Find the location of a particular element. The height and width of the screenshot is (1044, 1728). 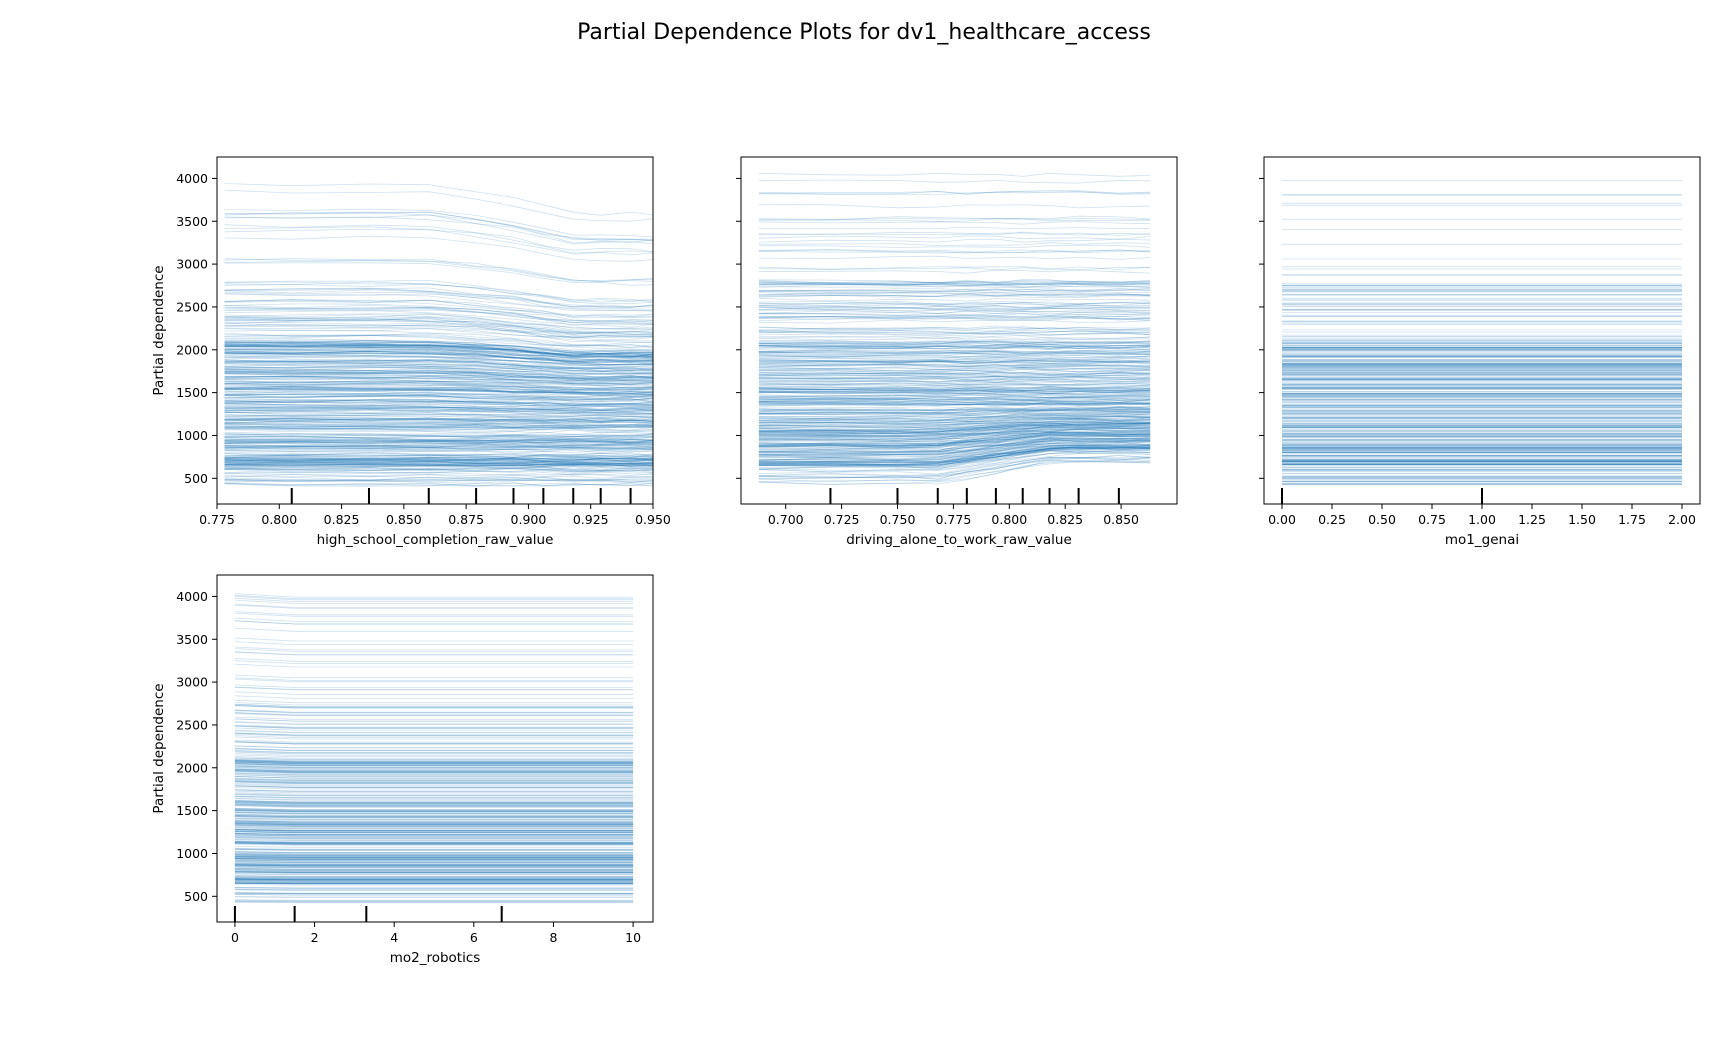

x-tick-label: 10 is located at coordinates (633, 937).